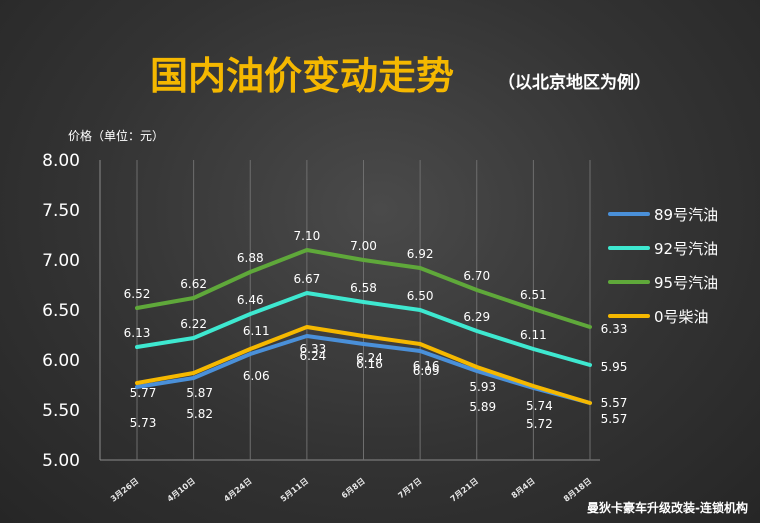 Image resolution: width=760 pixels, height=523 pixels. I want to click on y-tick-label: 7.00, so click(61, 261).